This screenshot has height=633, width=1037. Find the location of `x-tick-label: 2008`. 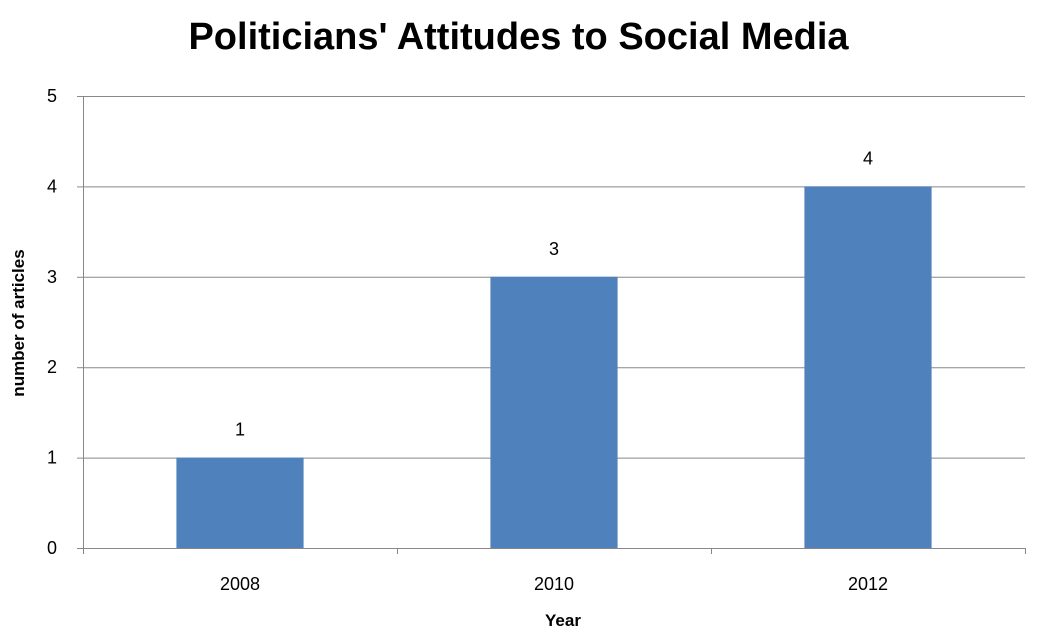

x-tick-label: 2008 is located at coordinates (240, 584).